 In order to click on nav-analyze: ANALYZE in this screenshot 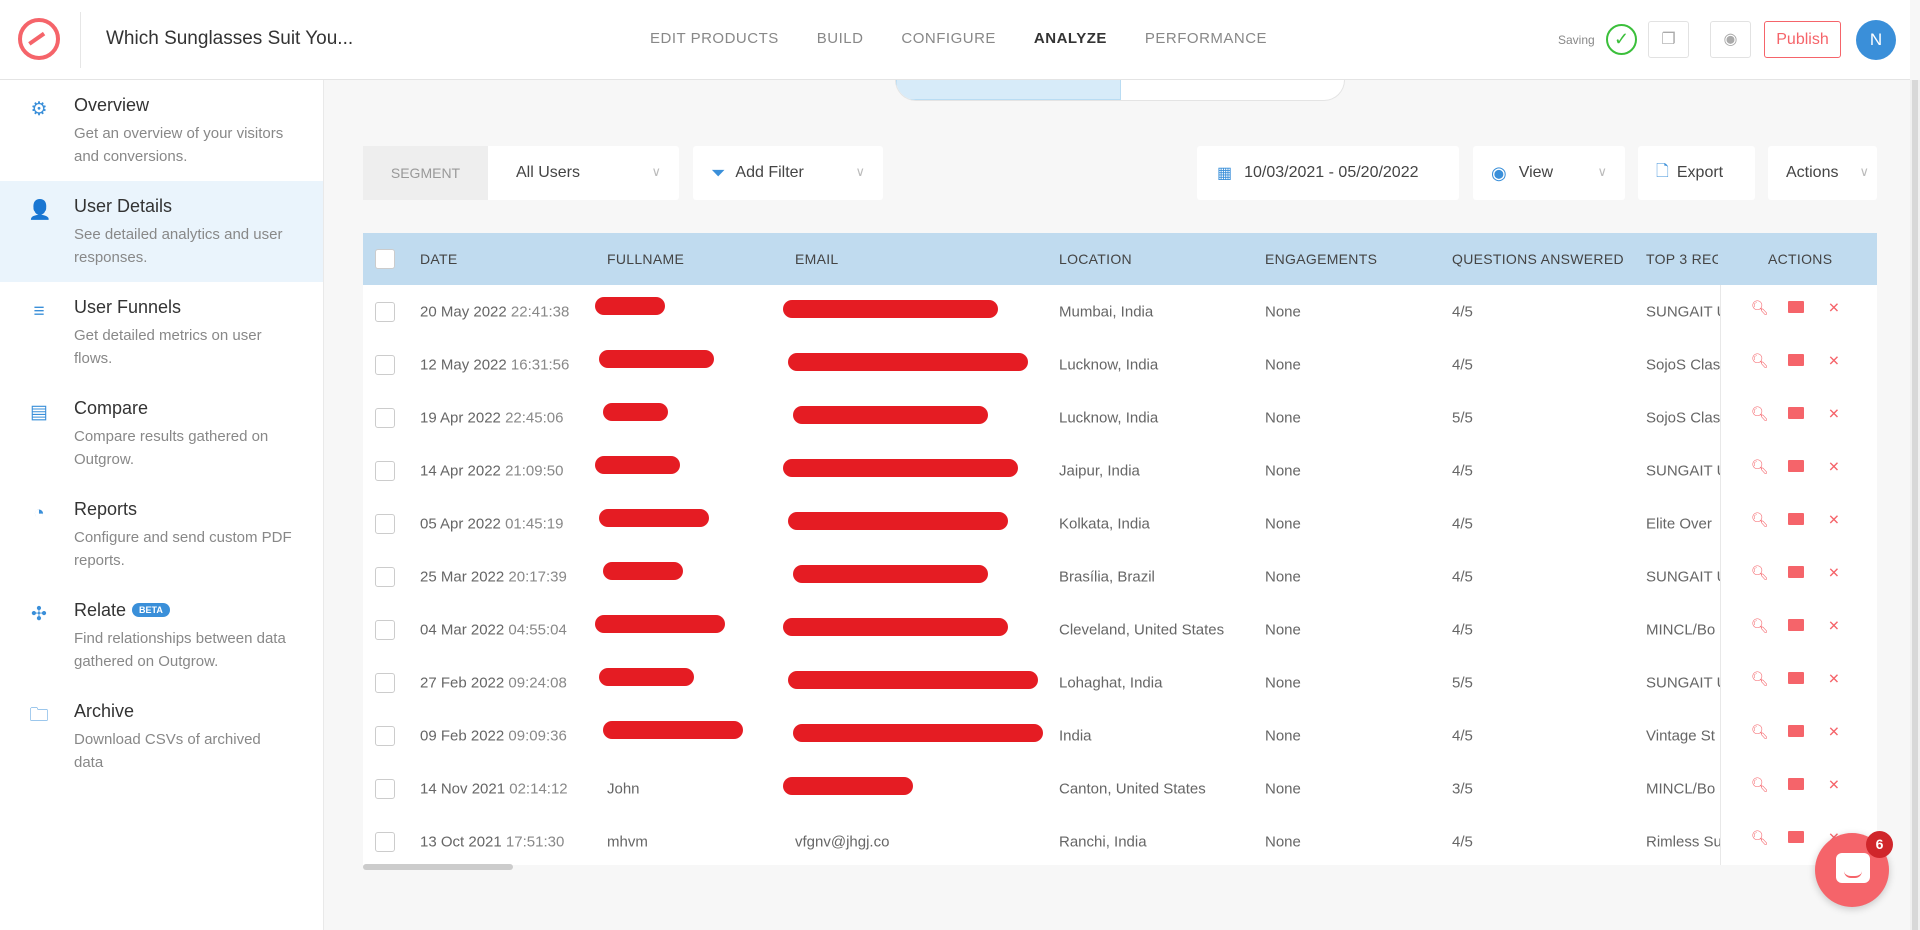, I will do `click(1070, 38)`.